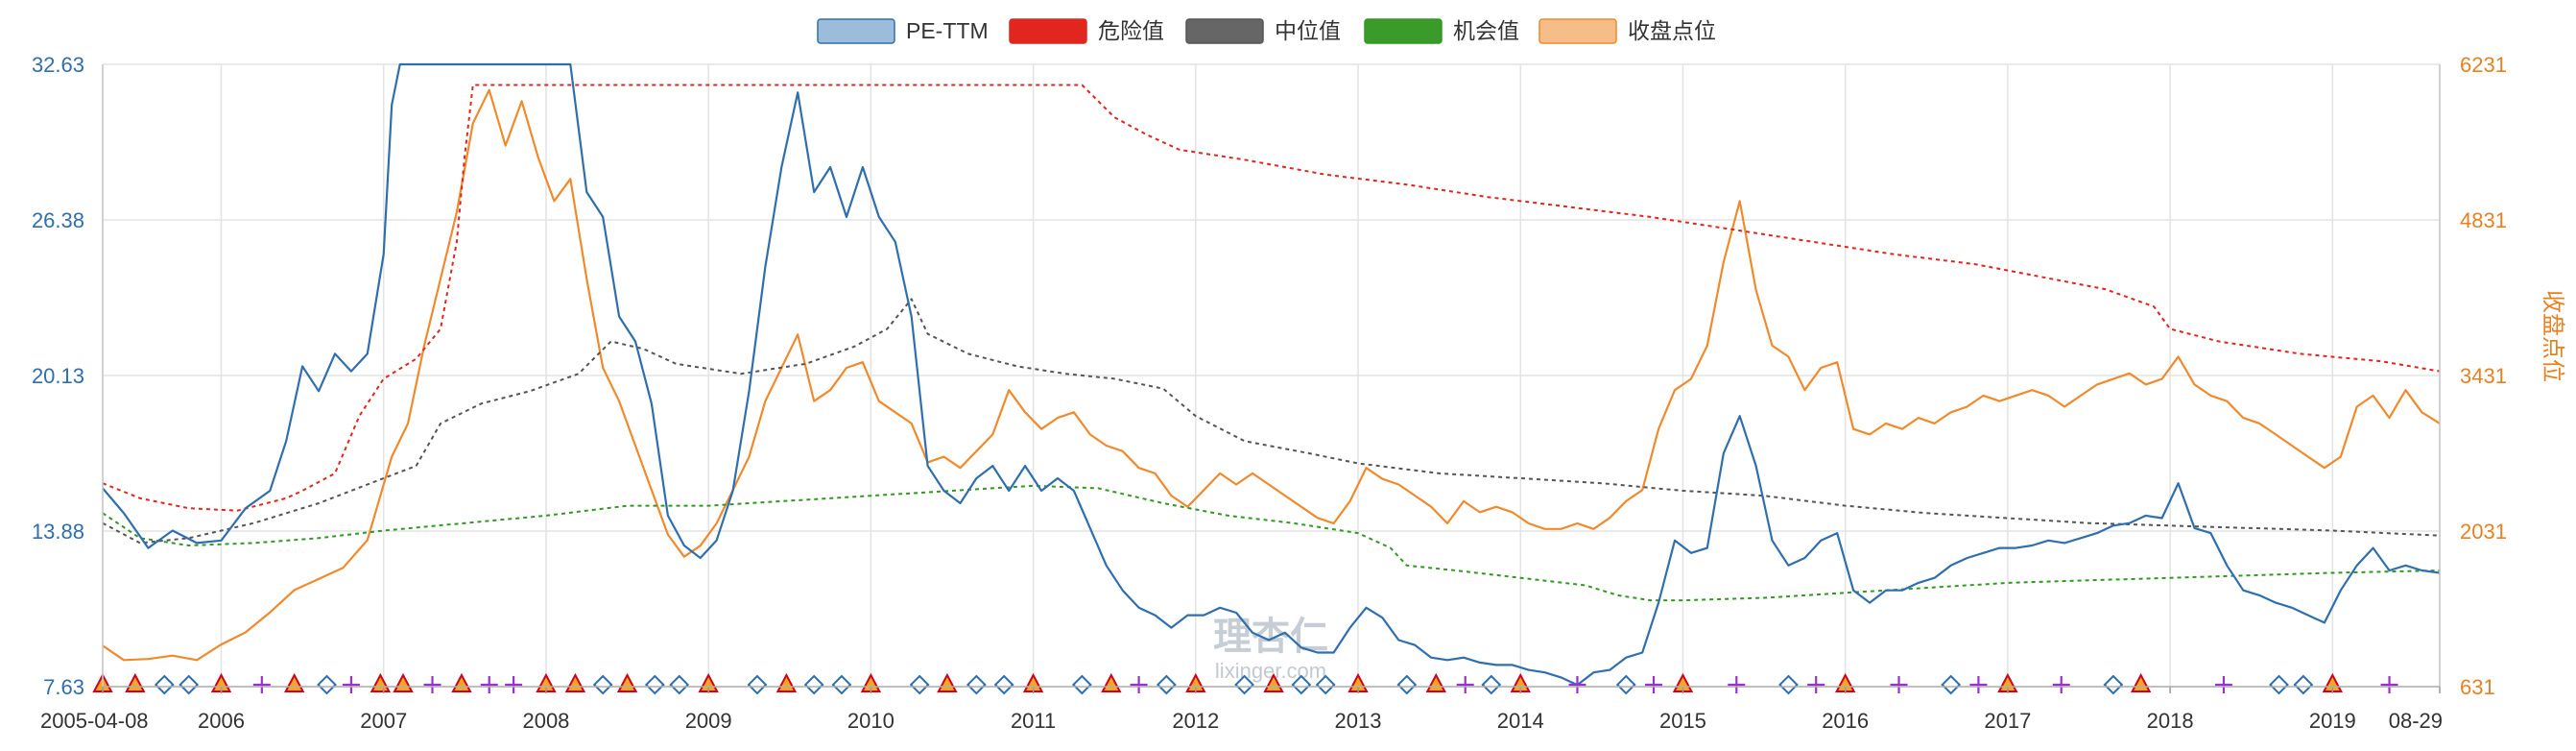  I want to click on legend-label: 机会值, so click(1486, 30).